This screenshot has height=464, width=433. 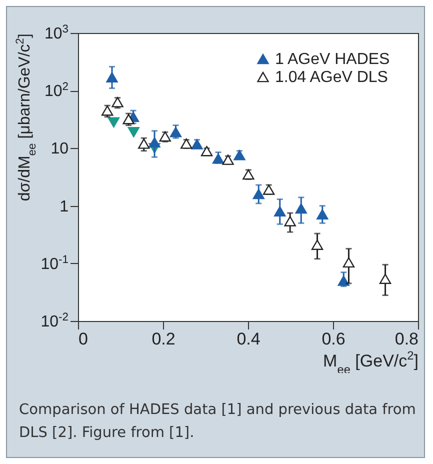 What do you see at coordinates (56, 33) in the screenshot?
I see `y-tick-label: 10$^{3}$` at bounding box center [56, 33].